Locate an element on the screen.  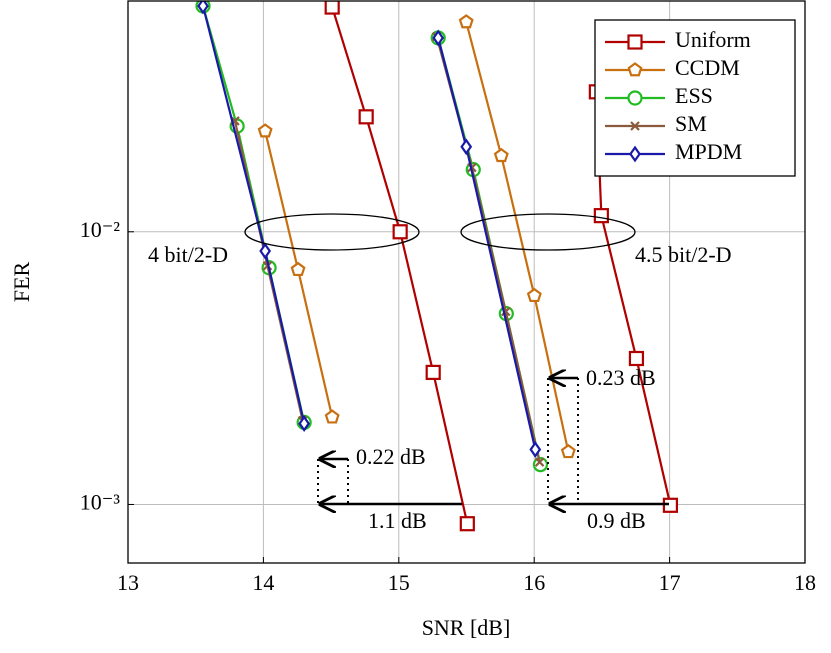
legend-label: Uniform is located at coordinates (713, 39).